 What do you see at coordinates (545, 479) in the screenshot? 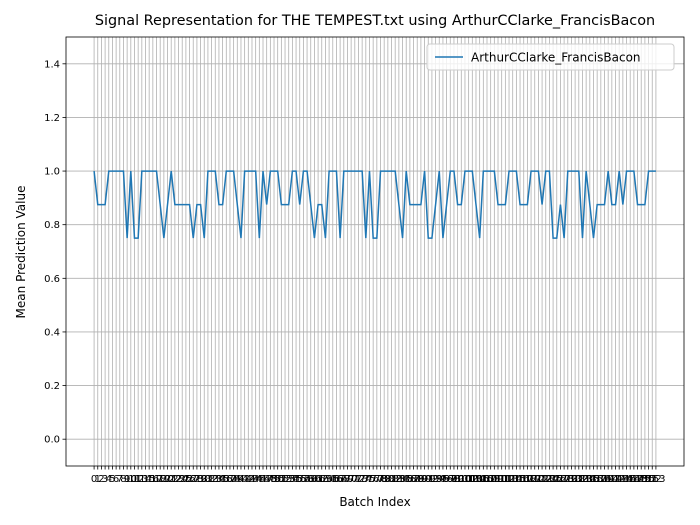
I see `x-tick-label: 123` at bounding box center [545, 479].